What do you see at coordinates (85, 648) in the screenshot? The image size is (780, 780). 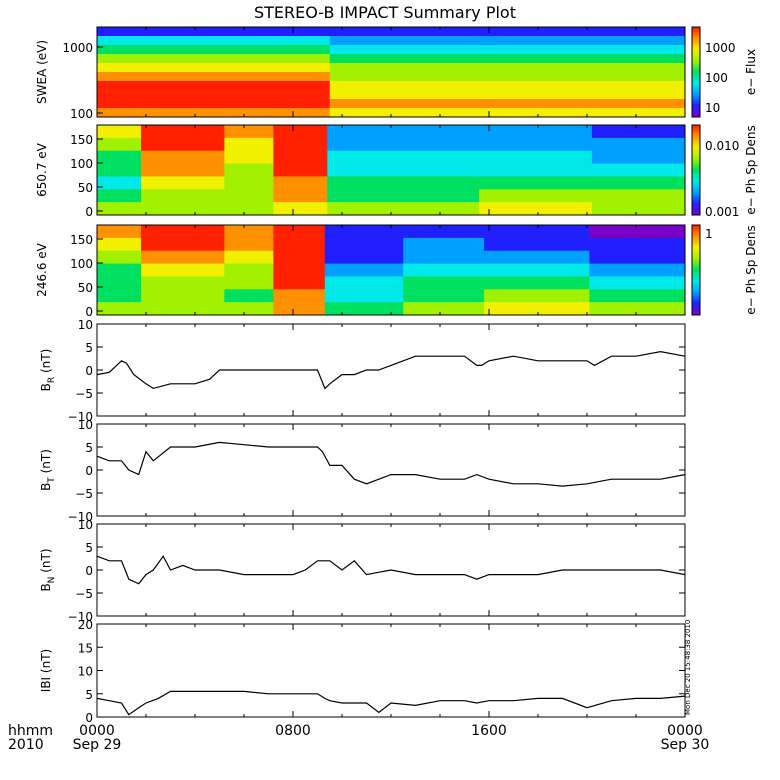 I see `y-tick-label: 15` at bounding box center [85, 648].